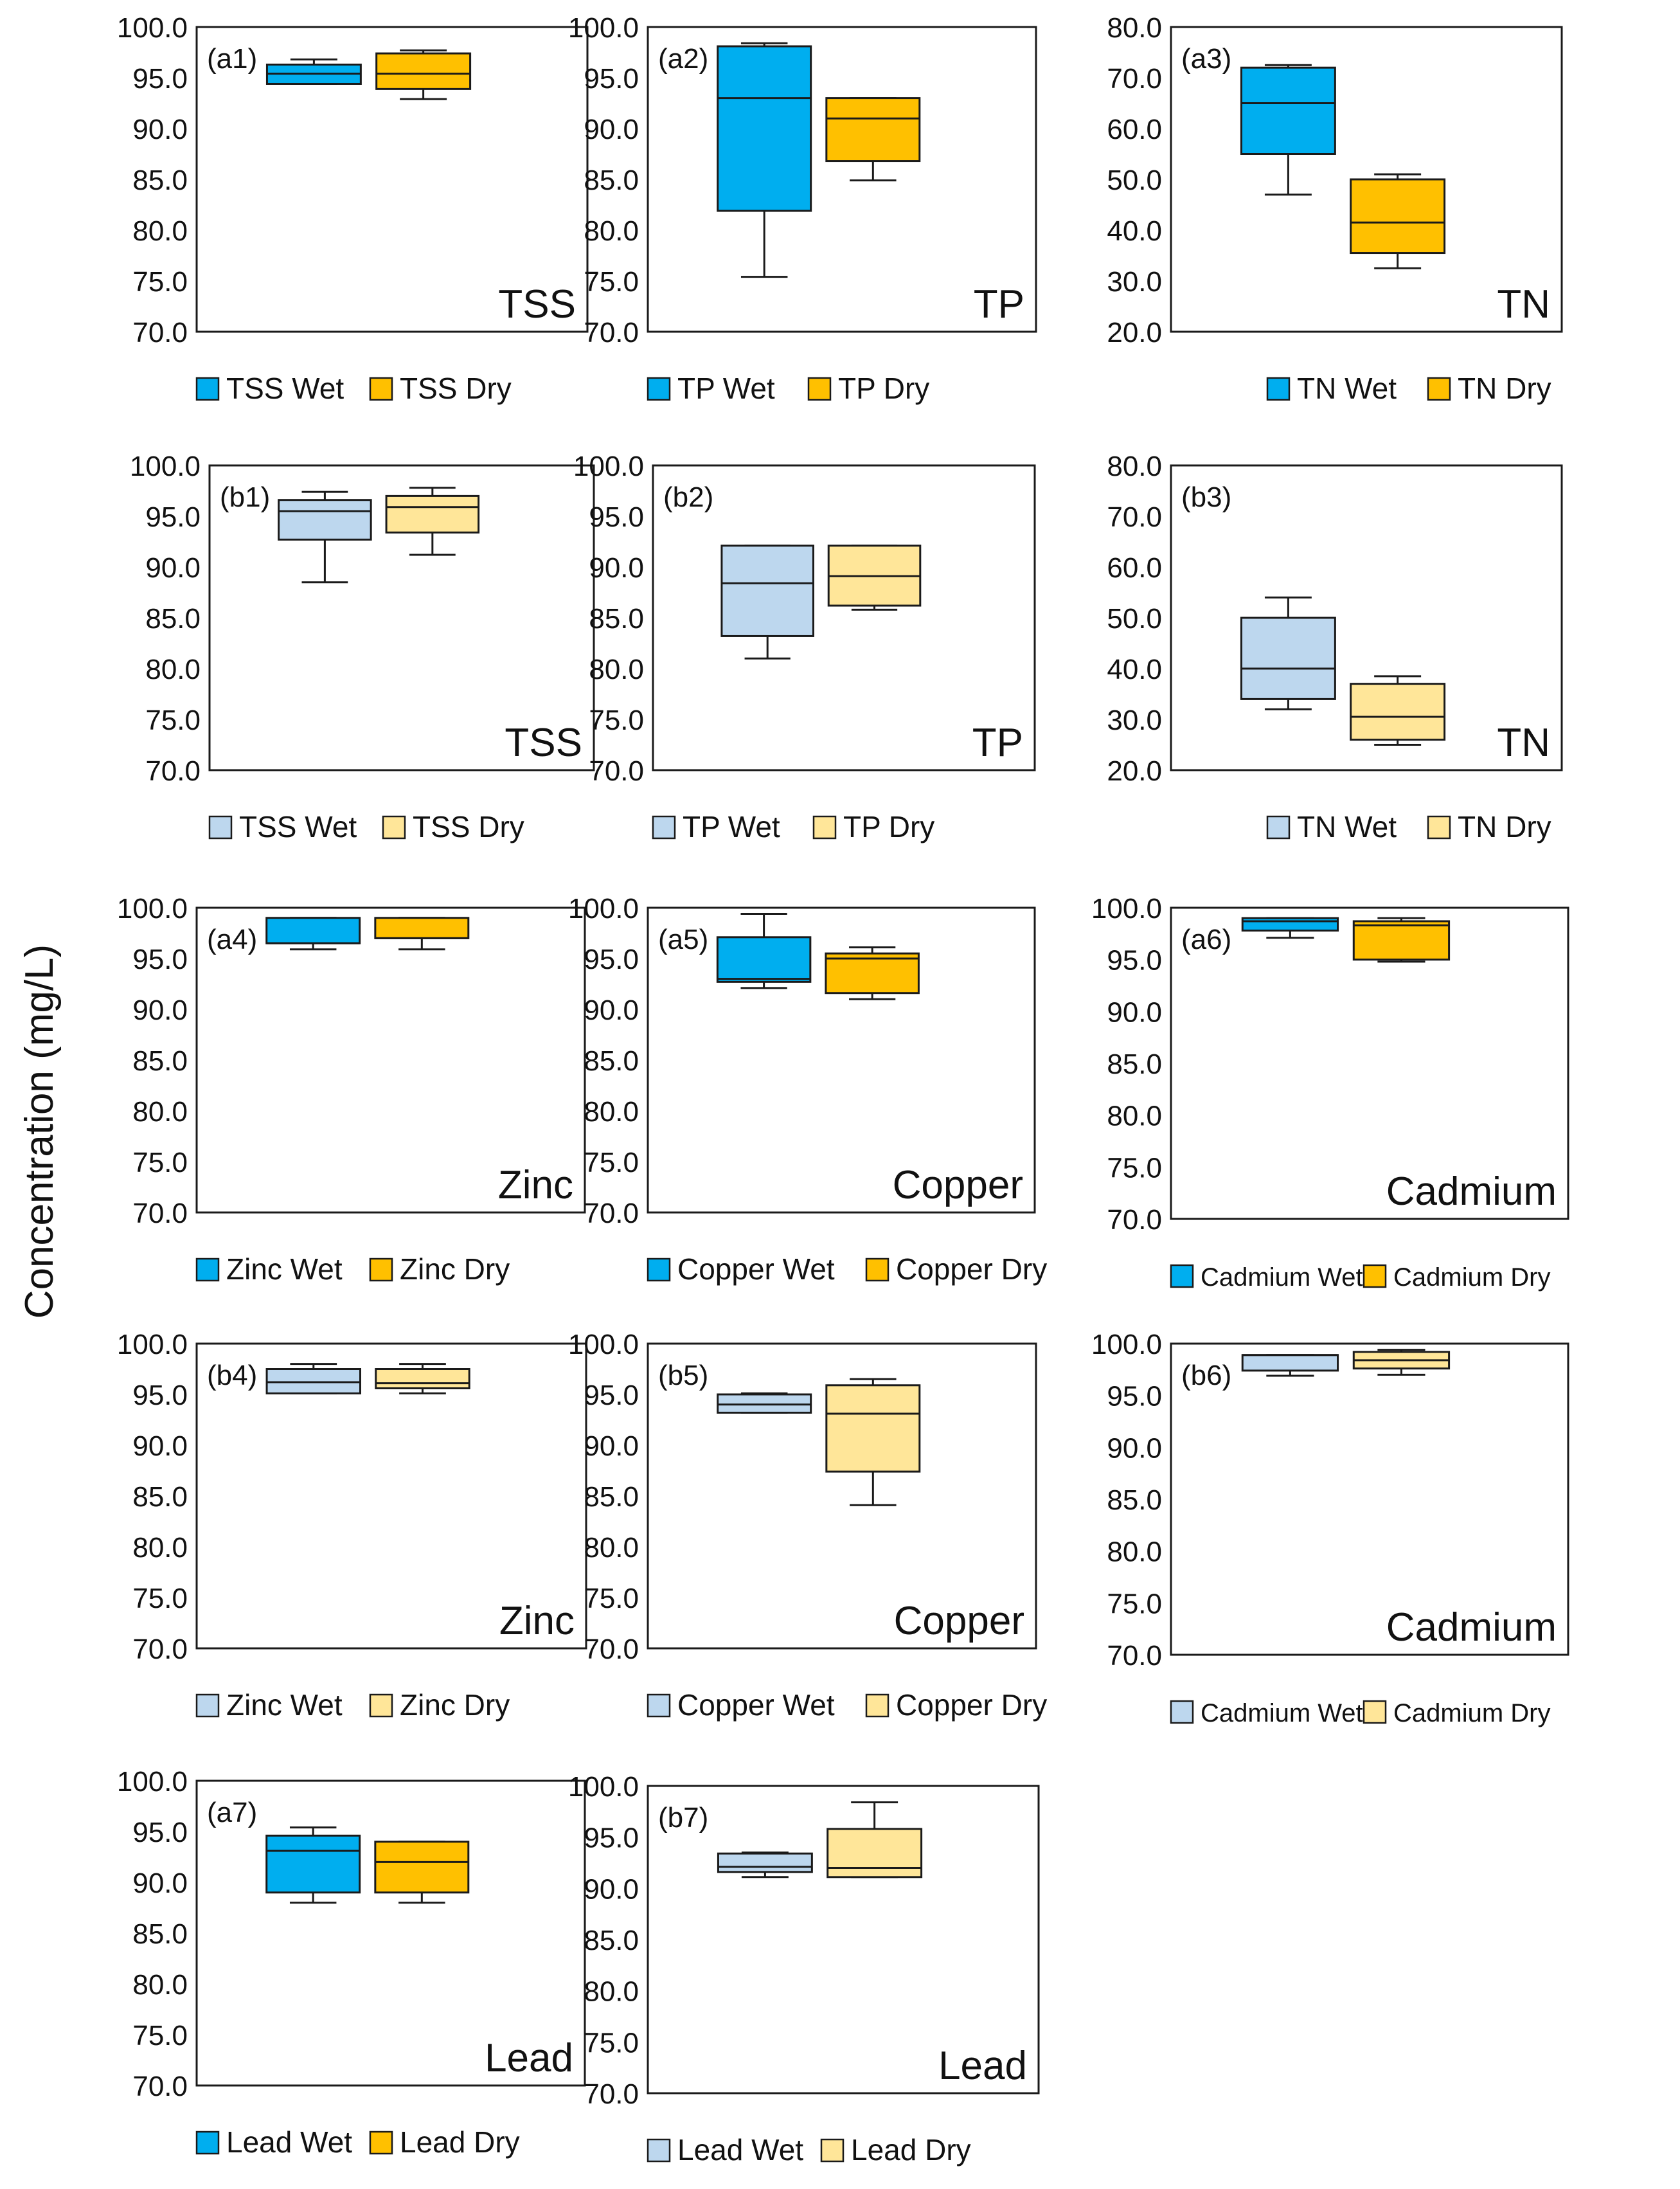 The image size is (1680, 2189). Describe the element at coordinates (285, 389) in the screenshot. I see `legend-label-tss-wet: TSS Wet` at that location.